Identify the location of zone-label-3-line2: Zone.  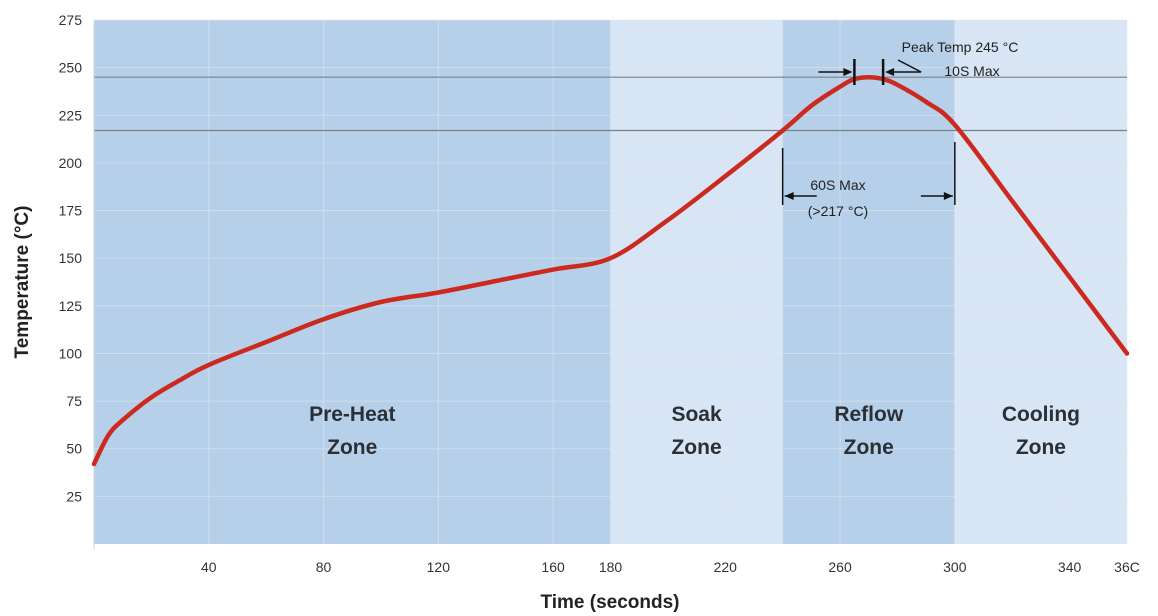
(869, 447).